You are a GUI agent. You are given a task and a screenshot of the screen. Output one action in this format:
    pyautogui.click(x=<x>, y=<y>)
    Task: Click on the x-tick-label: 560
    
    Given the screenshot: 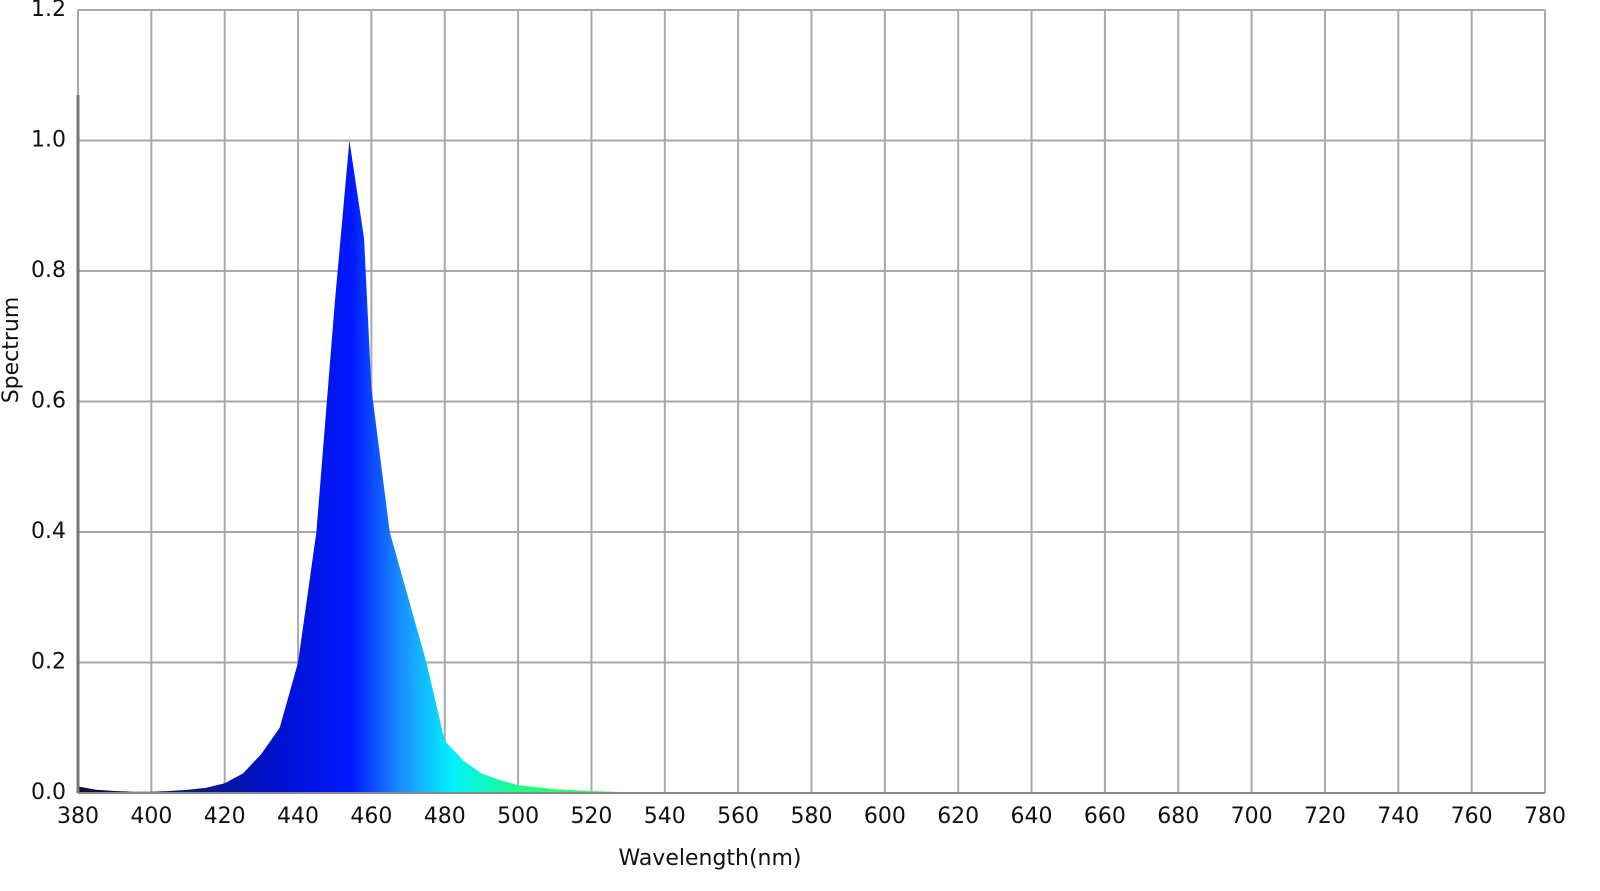 What is the action you would take?
    pyautogui.click(x=738, y=816)
    